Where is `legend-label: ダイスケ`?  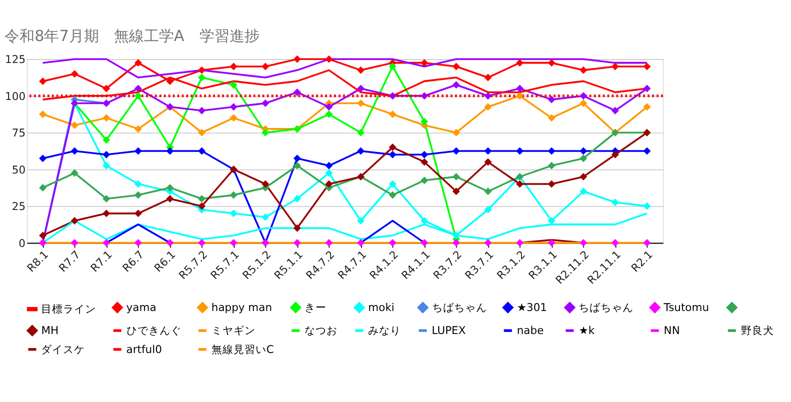 legend-label: ダイスケ is located at coordinates (63, 349).